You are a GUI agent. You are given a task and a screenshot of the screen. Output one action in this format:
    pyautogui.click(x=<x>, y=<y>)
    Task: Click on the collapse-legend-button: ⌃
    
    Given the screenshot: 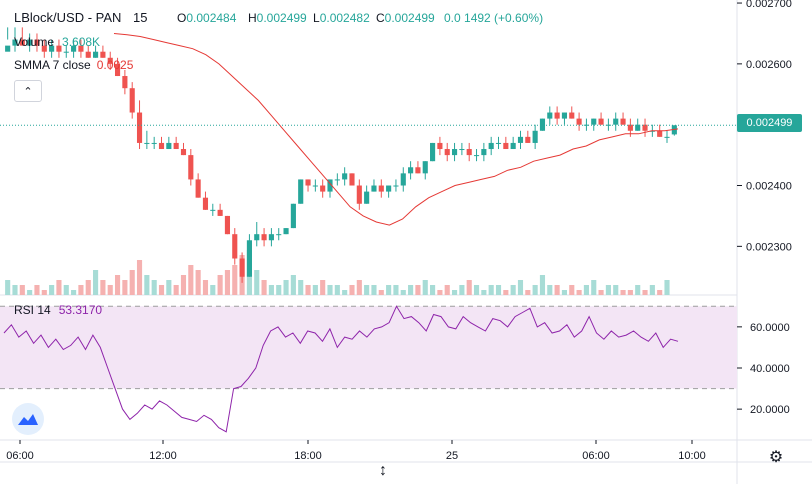 What is the action you would take?
    pyautogui.click(x=28, y=91)
    